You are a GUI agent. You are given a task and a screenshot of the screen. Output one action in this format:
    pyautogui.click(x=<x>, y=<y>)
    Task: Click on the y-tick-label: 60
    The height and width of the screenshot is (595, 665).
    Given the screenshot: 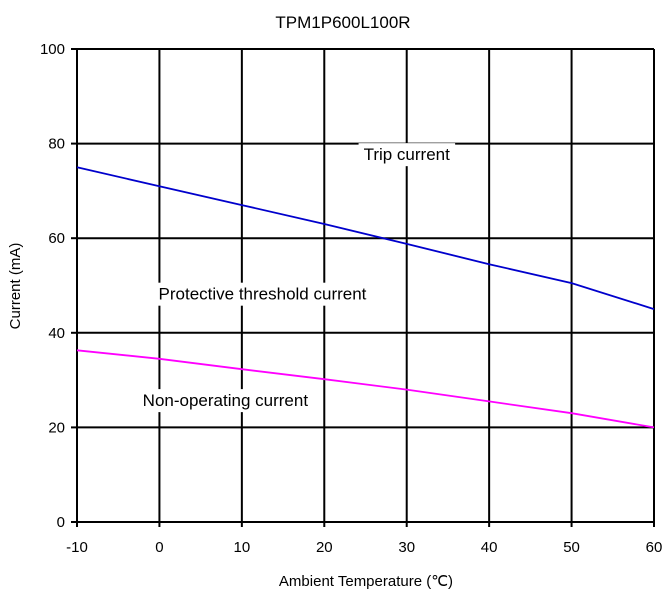 What is the action you would take?
    pyautogui.click(x=56, y=238)
    